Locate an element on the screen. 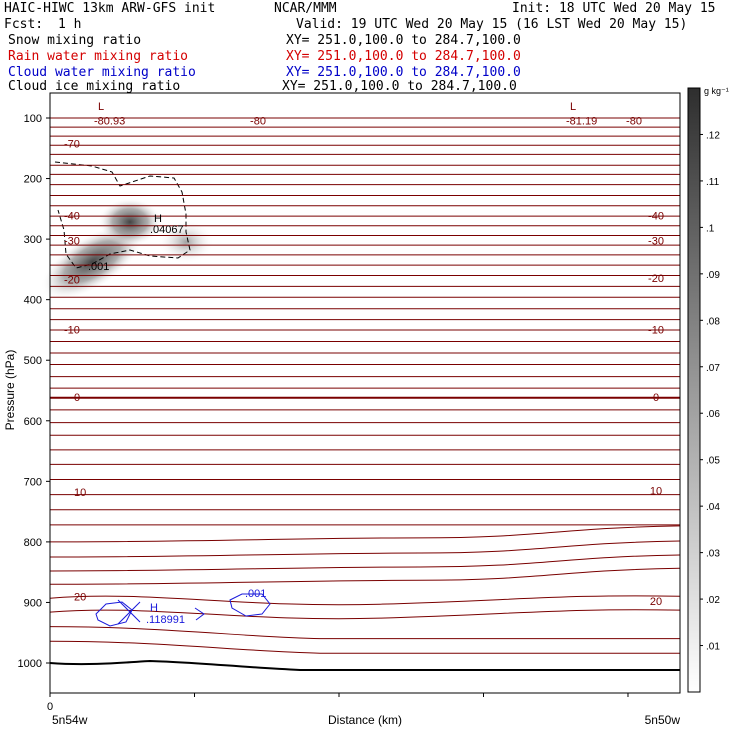 Image resolution: width=740 pixels, height=740 pixels. ice-shading is located at coordinates (127, 249).